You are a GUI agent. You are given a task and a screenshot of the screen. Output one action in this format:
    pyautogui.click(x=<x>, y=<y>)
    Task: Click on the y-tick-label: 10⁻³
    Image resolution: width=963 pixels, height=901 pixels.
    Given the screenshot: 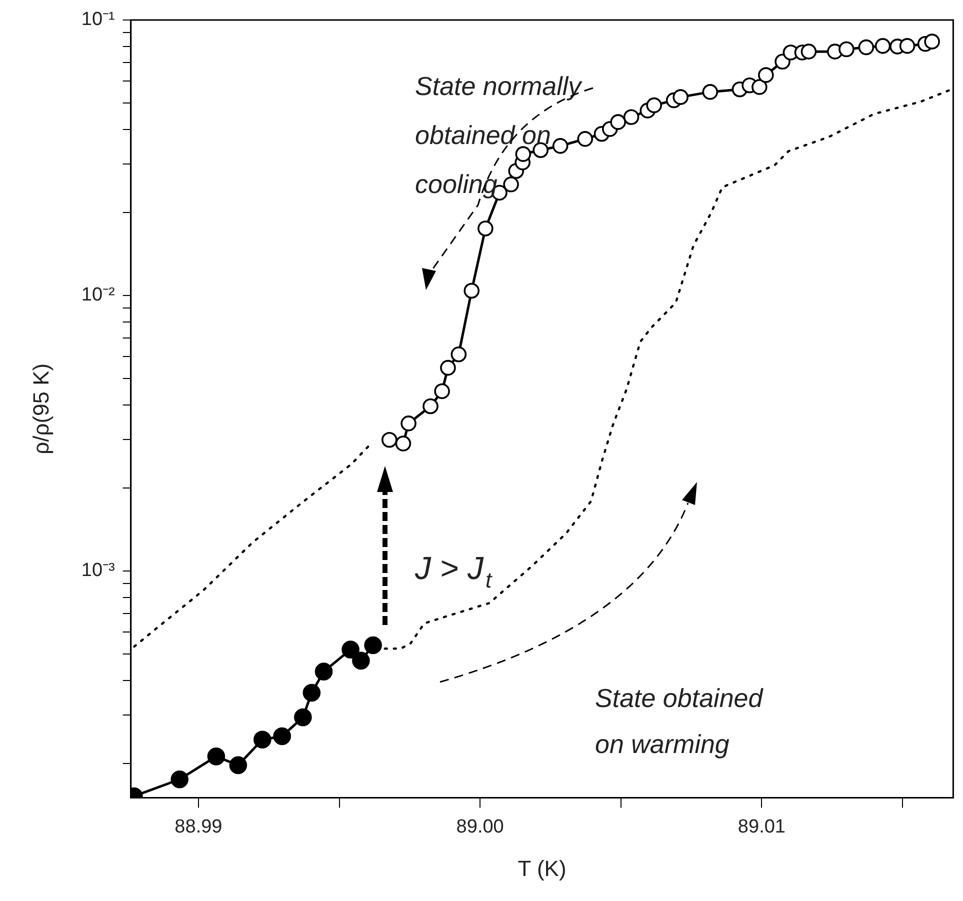 What is the action you would take?
    pyautogui.click(x=98, y=571)
    